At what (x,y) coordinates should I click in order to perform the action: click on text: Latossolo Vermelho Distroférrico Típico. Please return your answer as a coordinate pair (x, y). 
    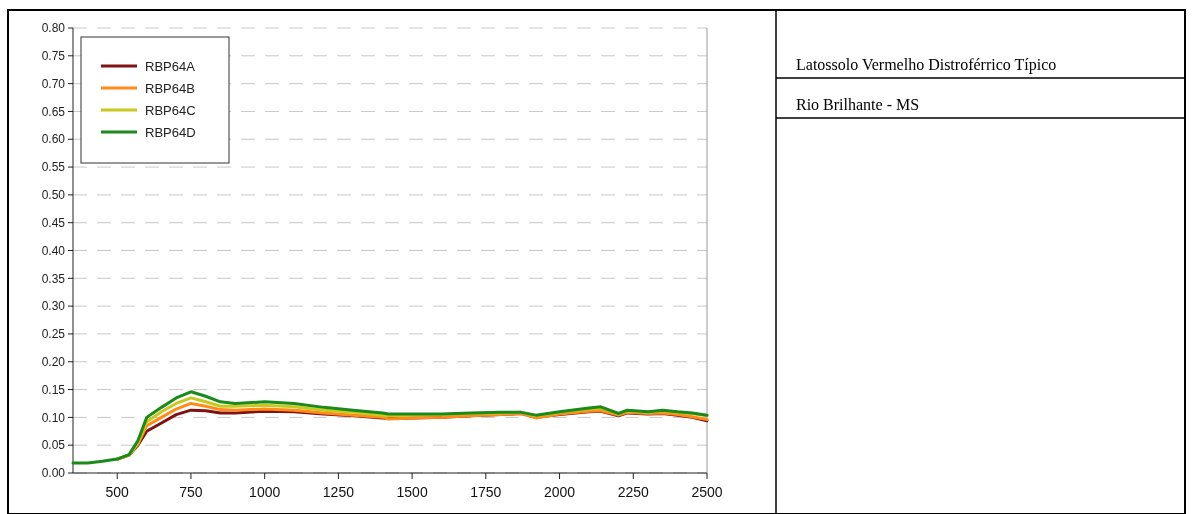
    Looking at the image, I should click on (926, 65).